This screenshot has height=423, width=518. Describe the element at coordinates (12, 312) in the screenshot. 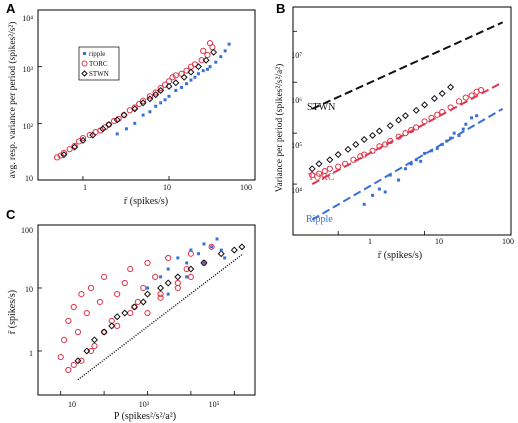

I see `panel-c-ylabel: r̄ (spikes/s)` at that location.